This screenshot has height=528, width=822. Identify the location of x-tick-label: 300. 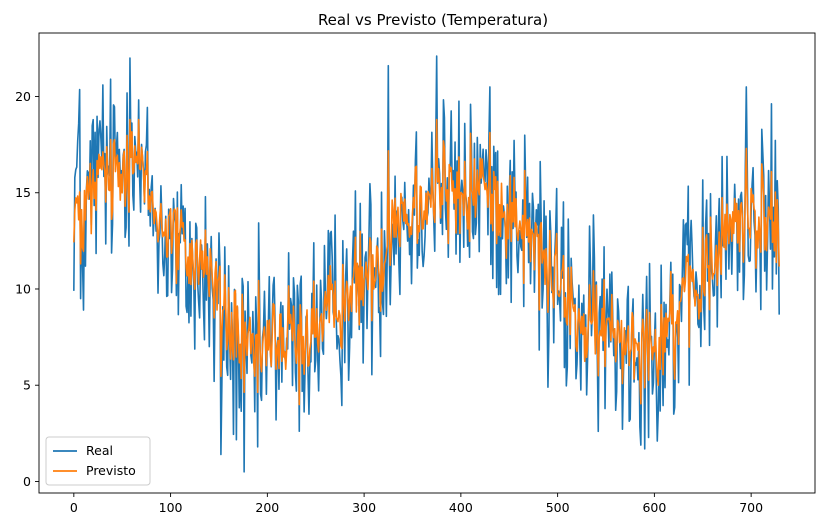
(364, 507).